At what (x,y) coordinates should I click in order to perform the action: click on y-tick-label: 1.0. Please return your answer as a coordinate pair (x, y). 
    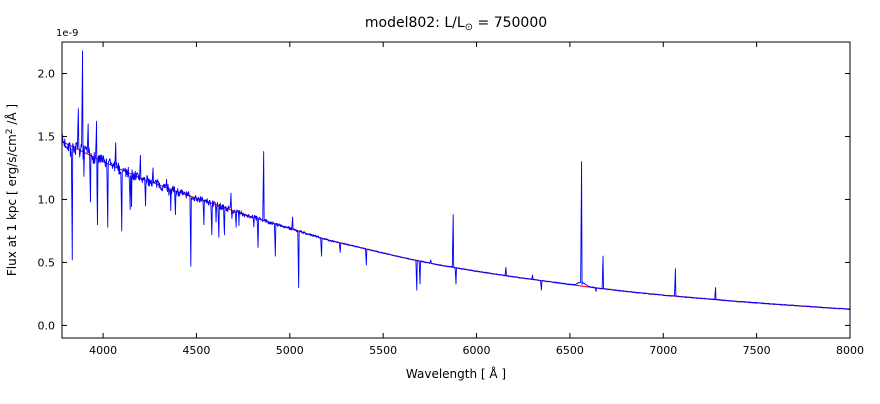
    Looking at the image, I should click on (47, 199).